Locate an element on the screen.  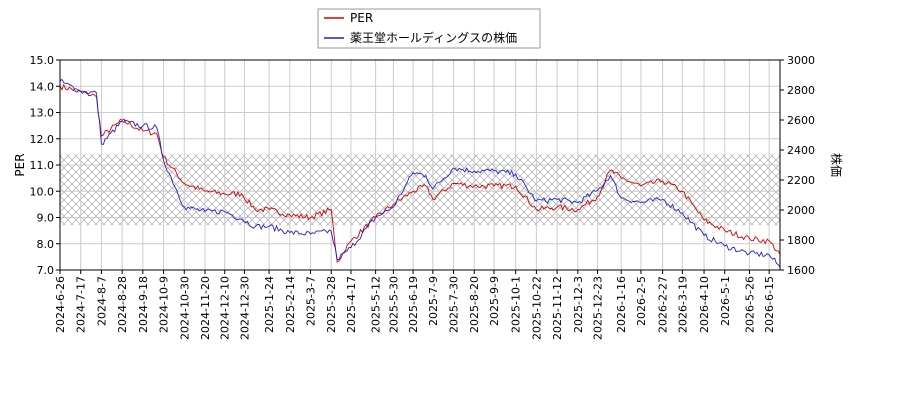
right-tick-label: 1600 is located at coordinates (801, 270).